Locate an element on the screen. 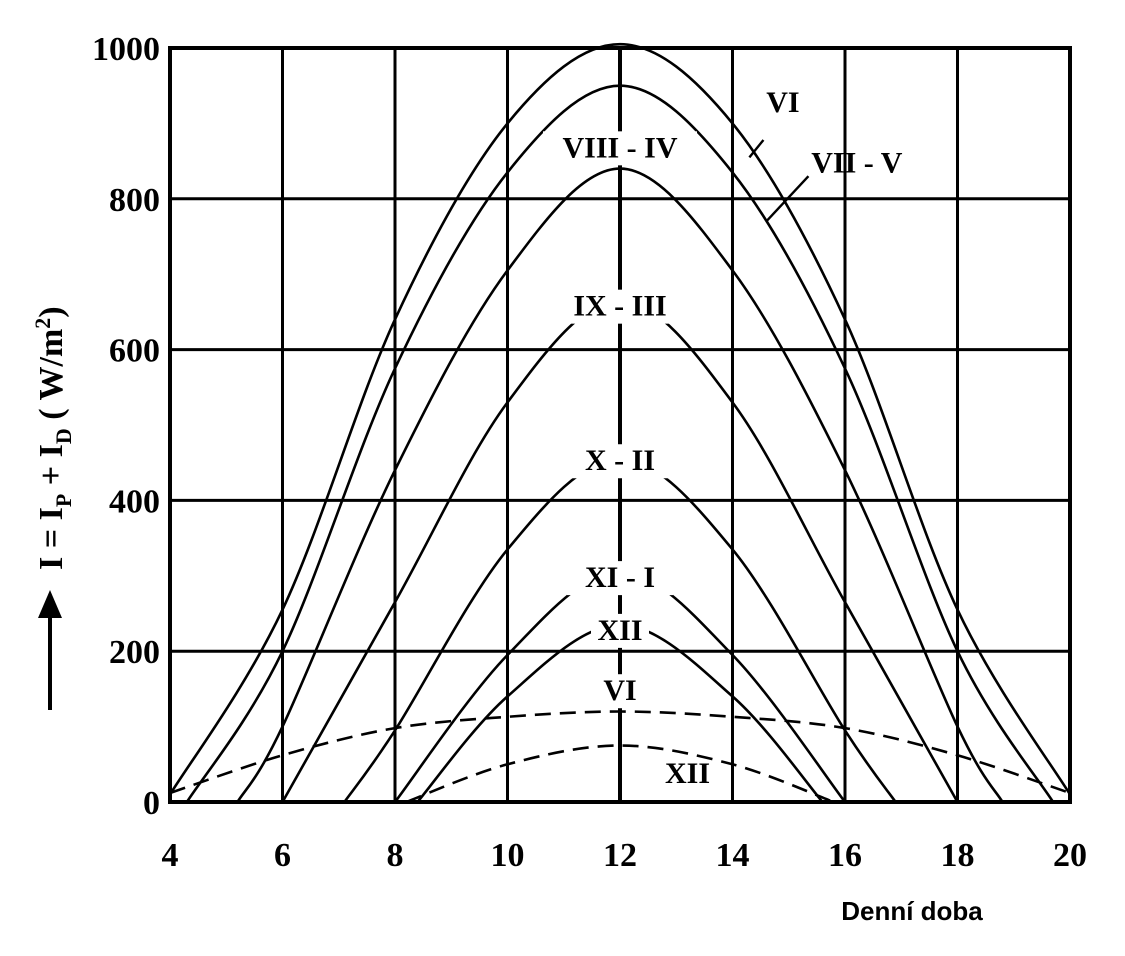 The width and height of the screenshot is (1125, 956). curve-label-VII-V: VII - V is located at coordinates (856, 162).